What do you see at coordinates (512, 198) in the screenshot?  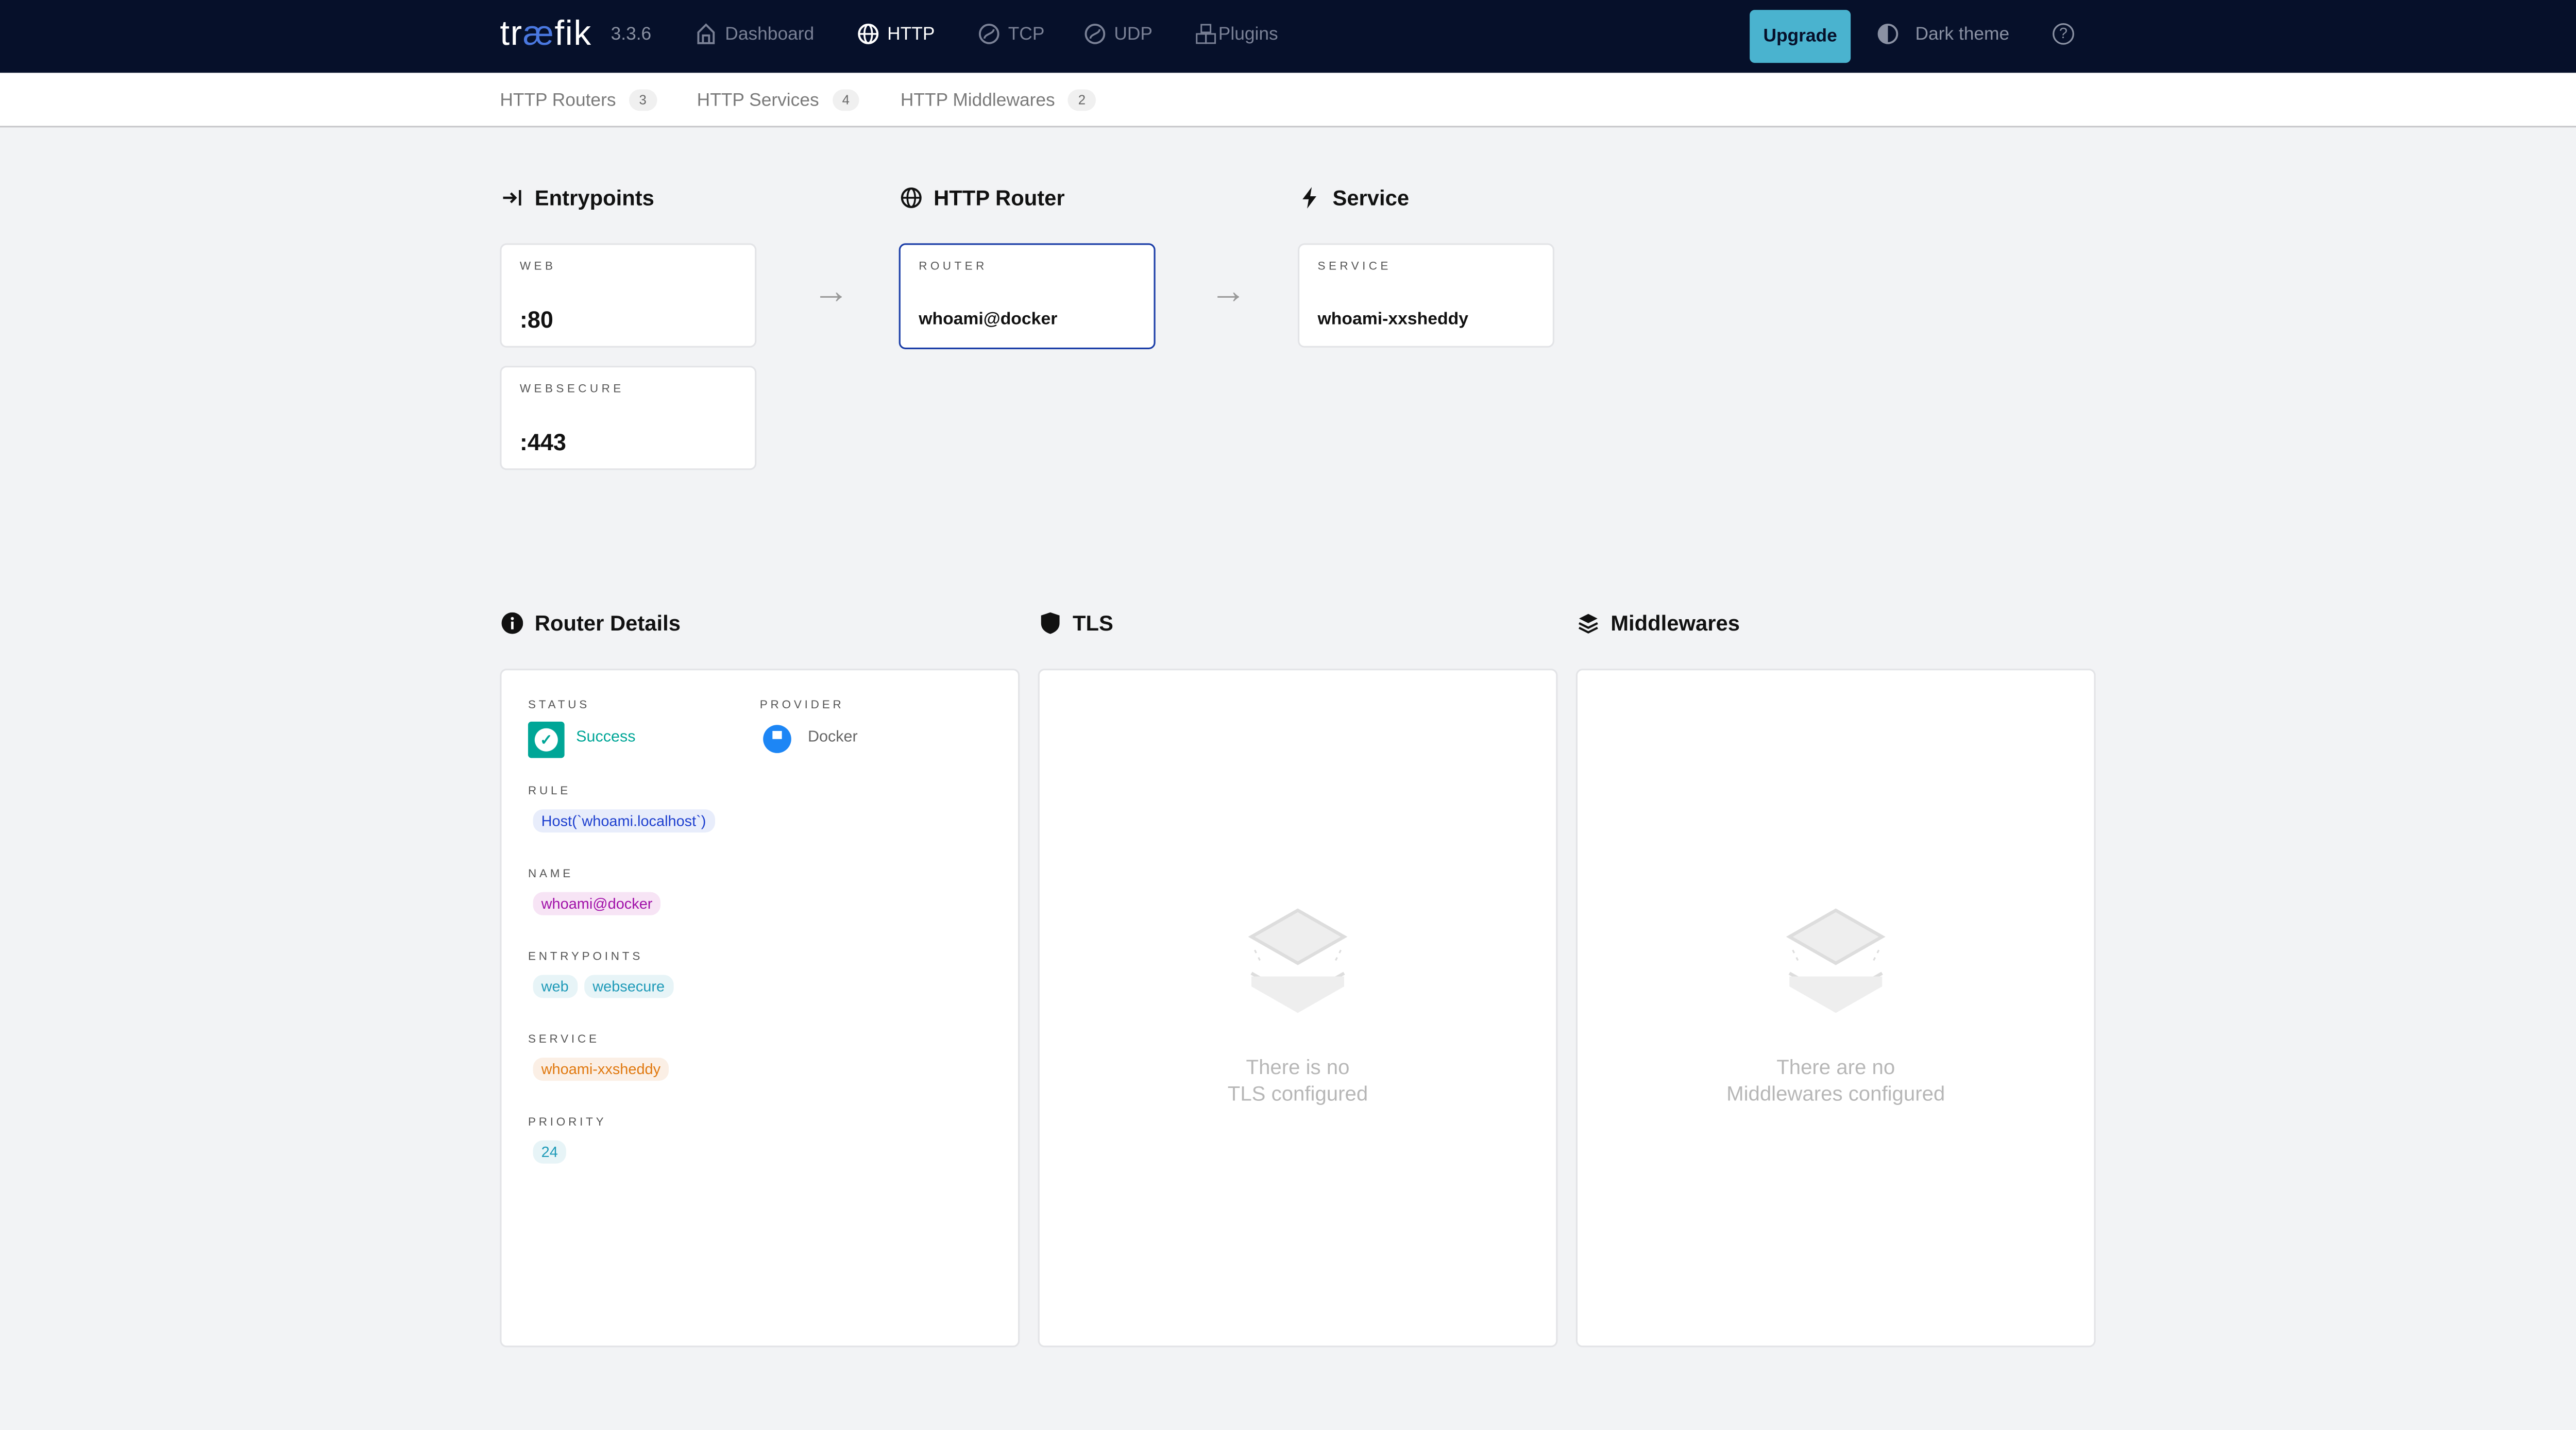 I see `login-icon` at bounding box center [512, 198].